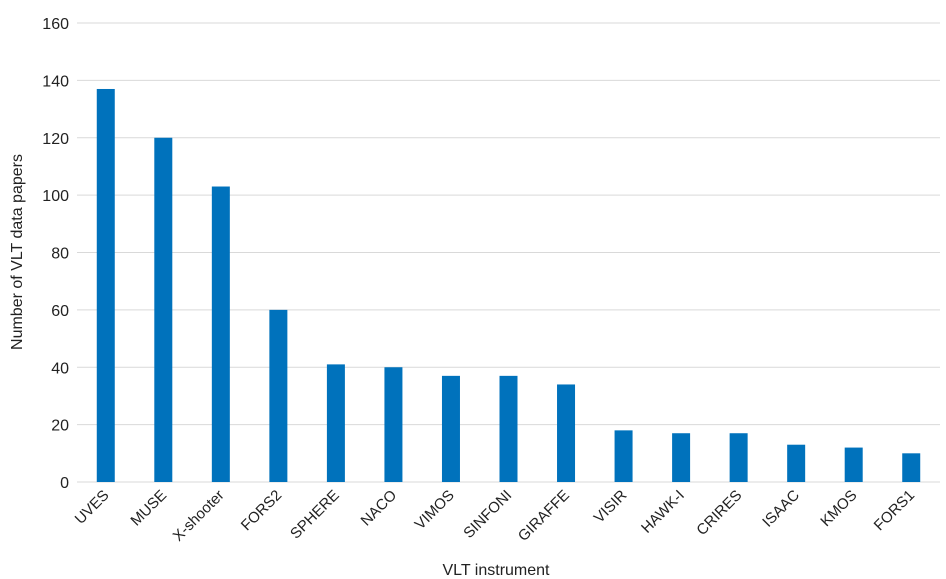 The image size is (946, 579). Describe the element at coordinates (611, 507) in the screenshot. I see `x-tick-label-visir: VISIR` at that location.